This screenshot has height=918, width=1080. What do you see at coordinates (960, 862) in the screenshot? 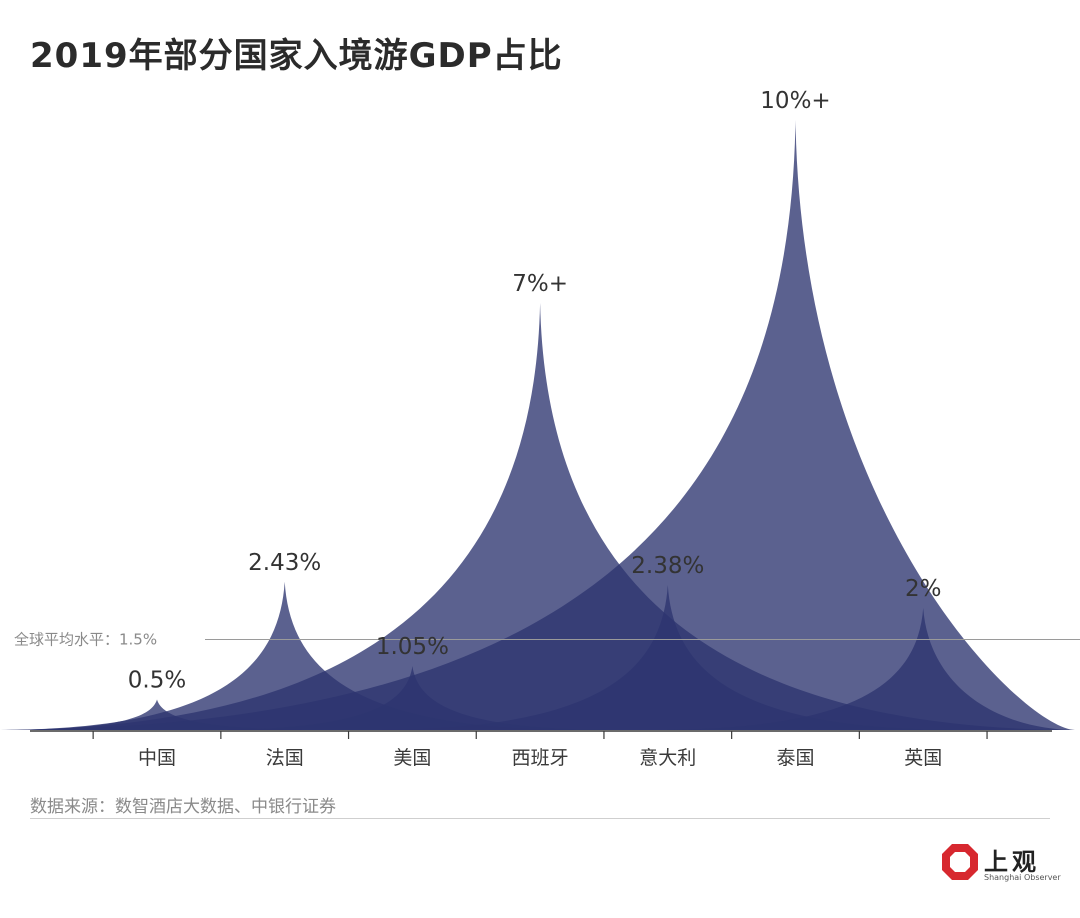
I see `brand-mark-icon` at bounding box center [960, 862].